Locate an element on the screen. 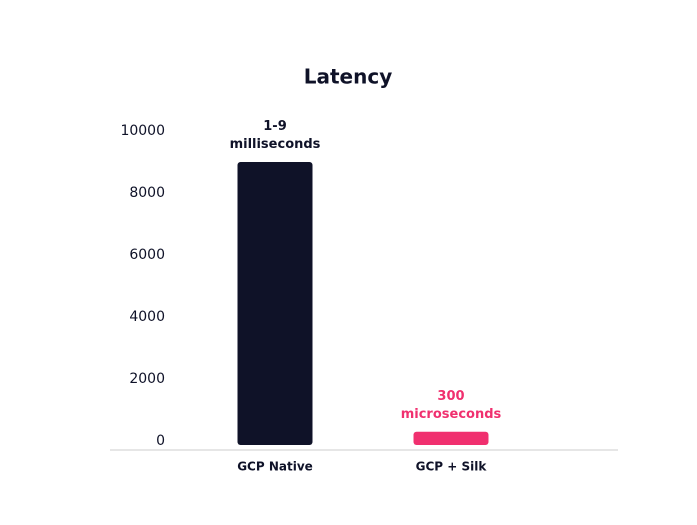 The width and height of the screenshot is (697, 525). y-tick-label: 10000 is located at coordinates (142, 131).